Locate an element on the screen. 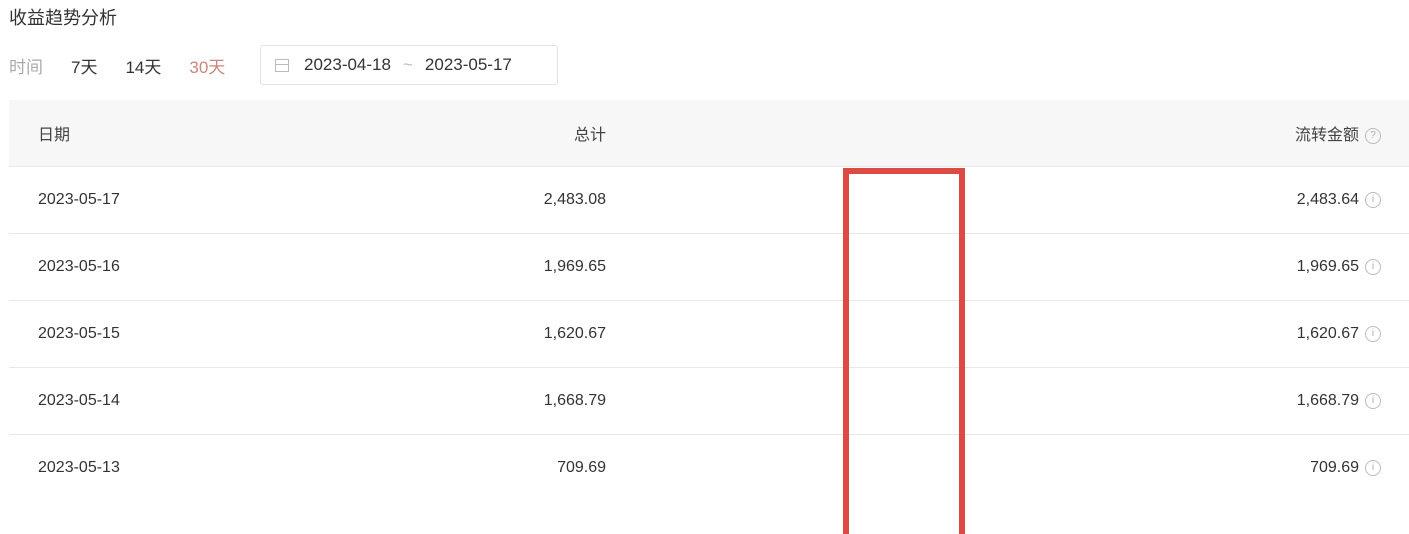  end-date: 2023-05-17 is located at coordinates (468, 64).